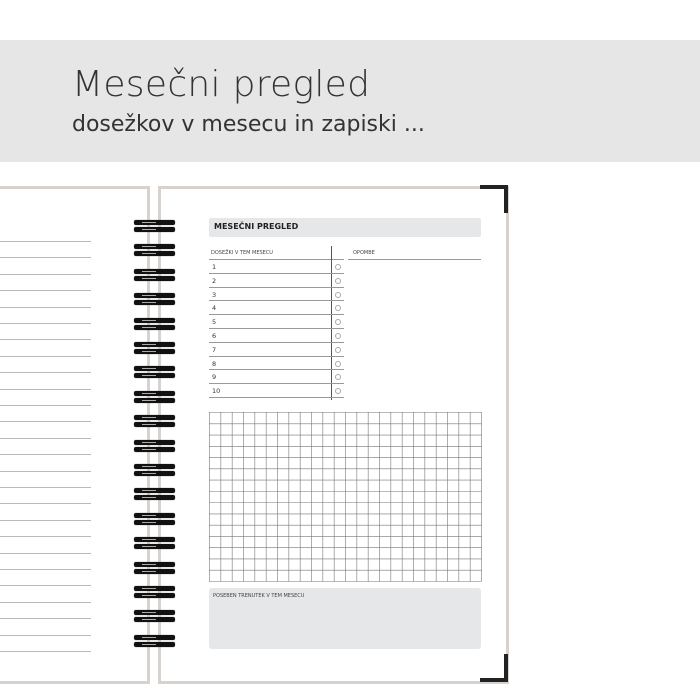  I want to click on row-number: 4, so click(214, 308).